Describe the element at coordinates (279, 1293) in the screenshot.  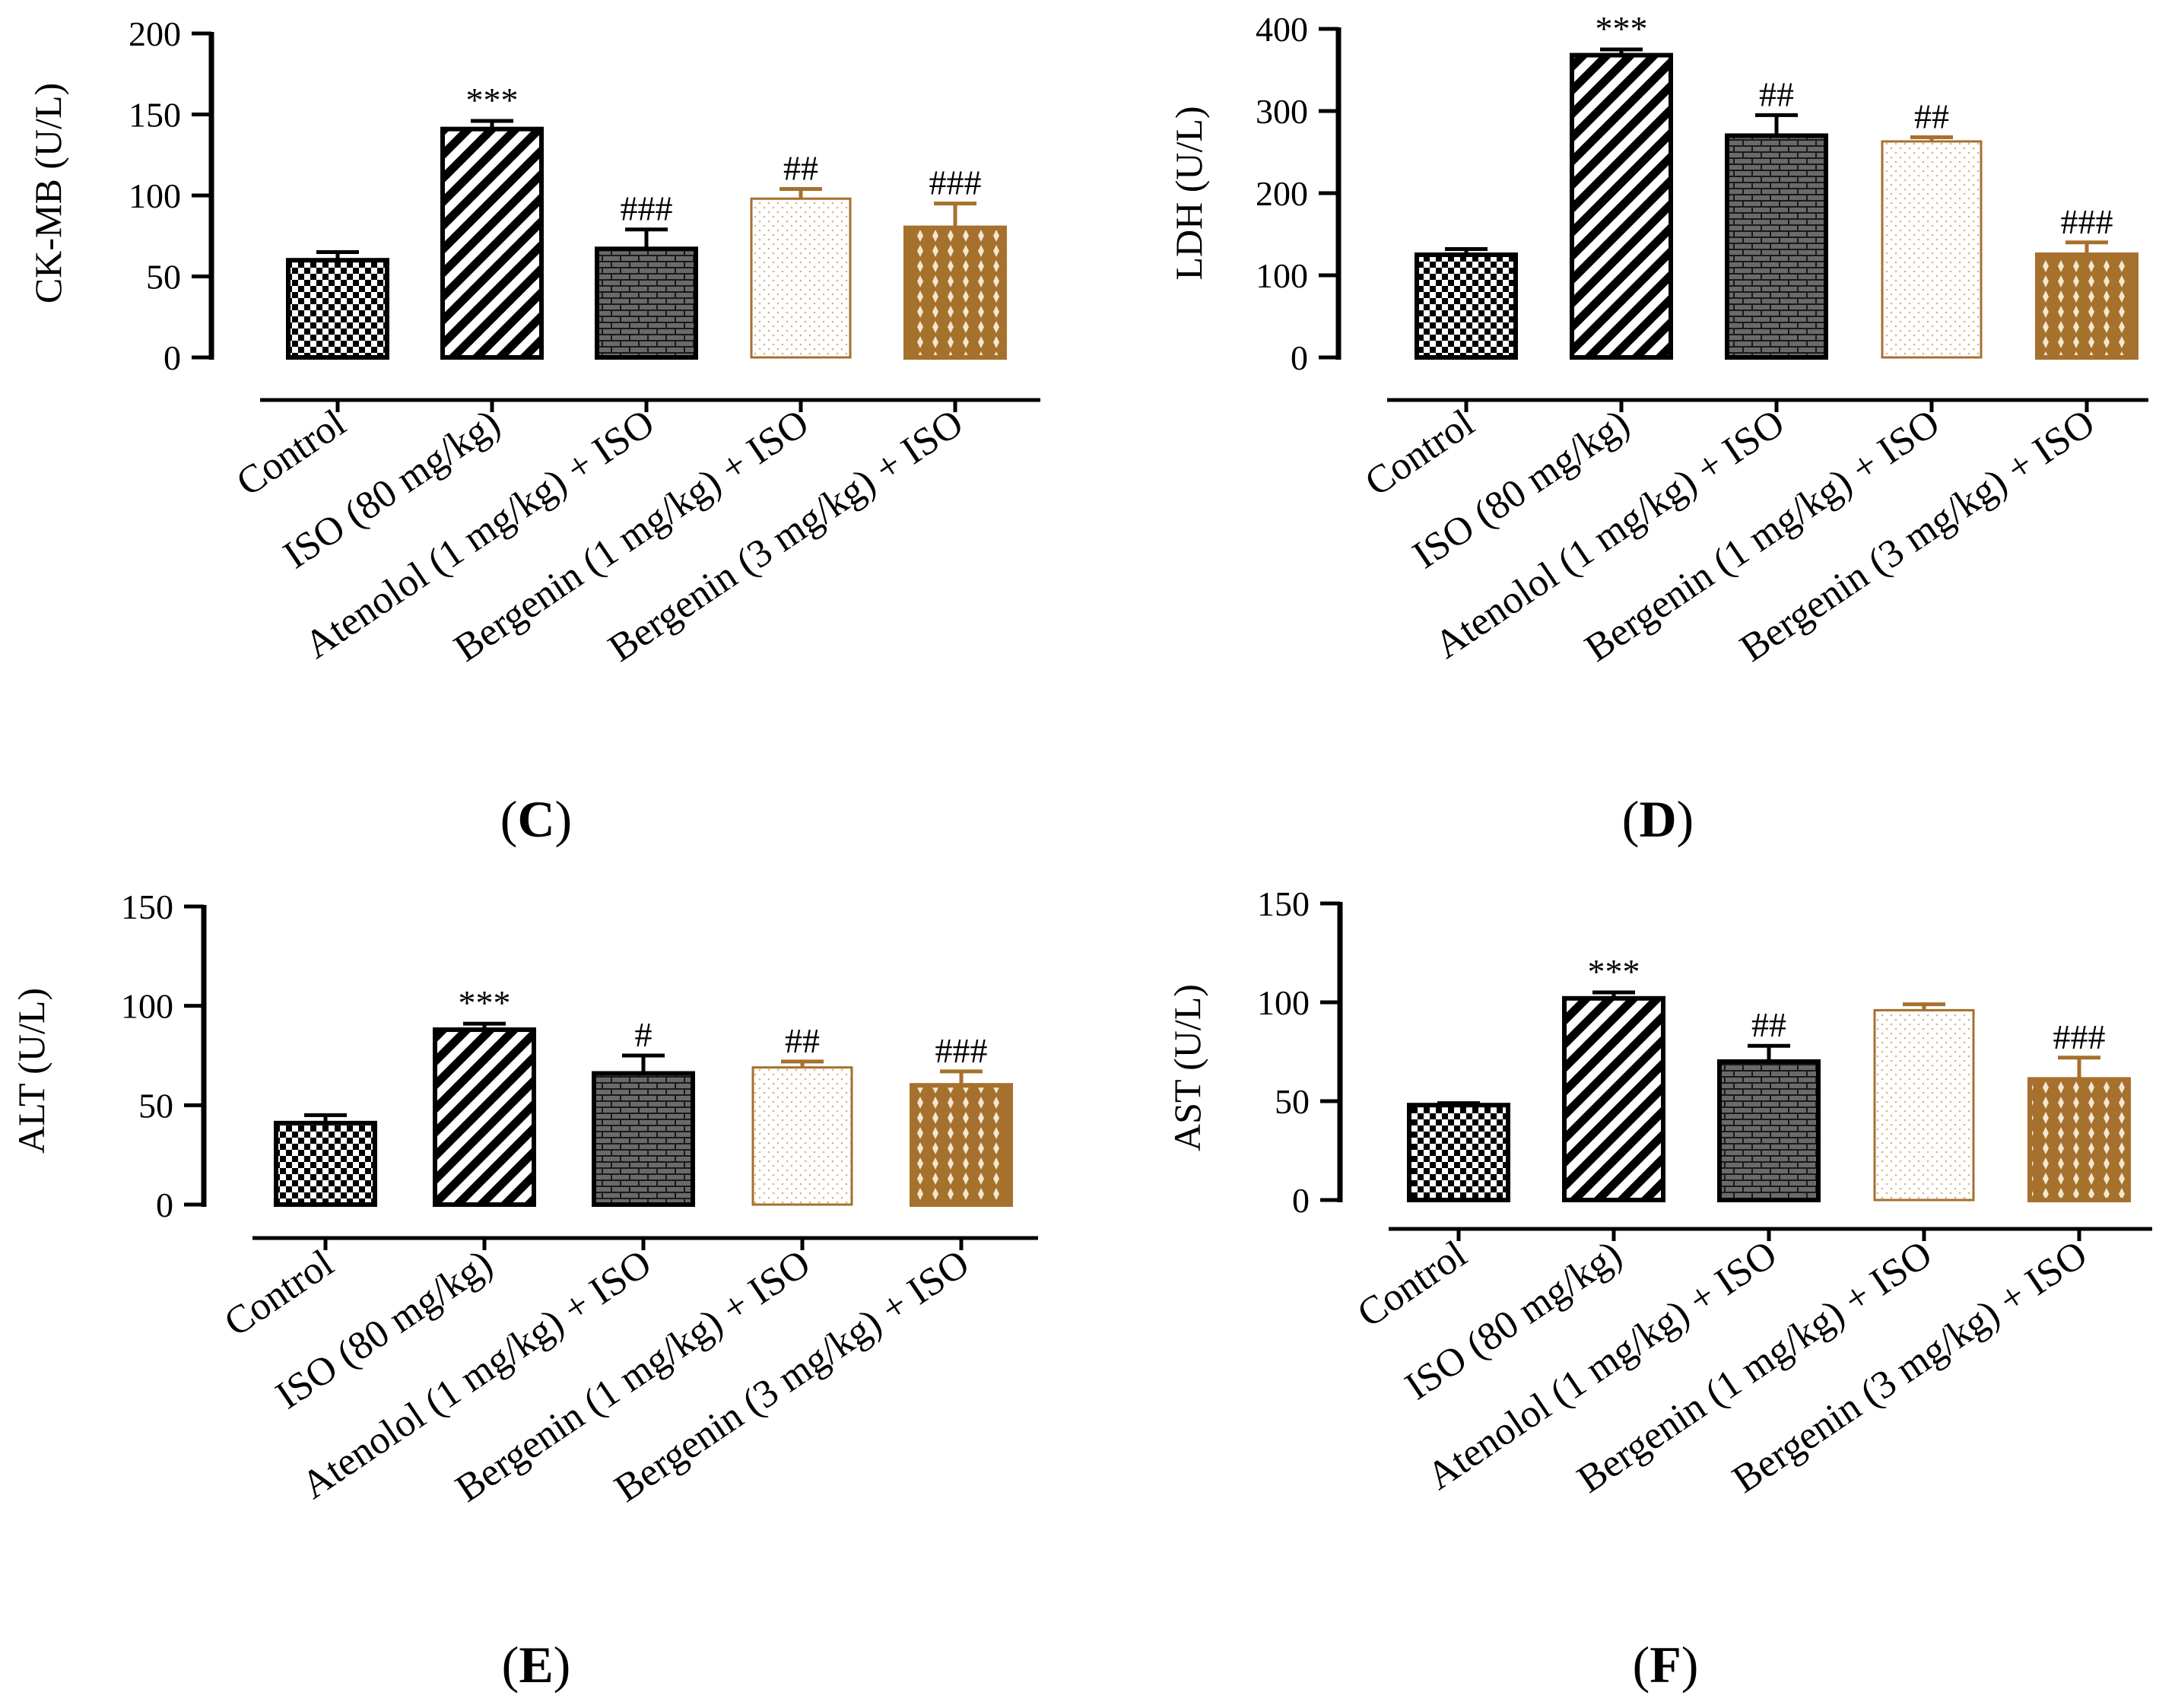
I see `panel-e-category-label: Control` at that location.